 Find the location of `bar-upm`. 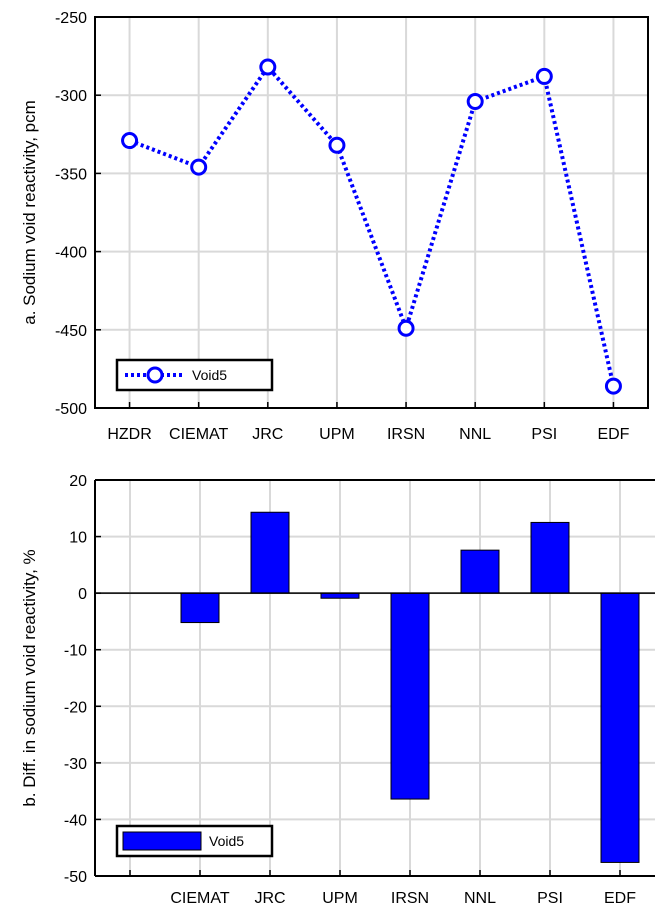

bar-upm is located at coordinates (340, 595).